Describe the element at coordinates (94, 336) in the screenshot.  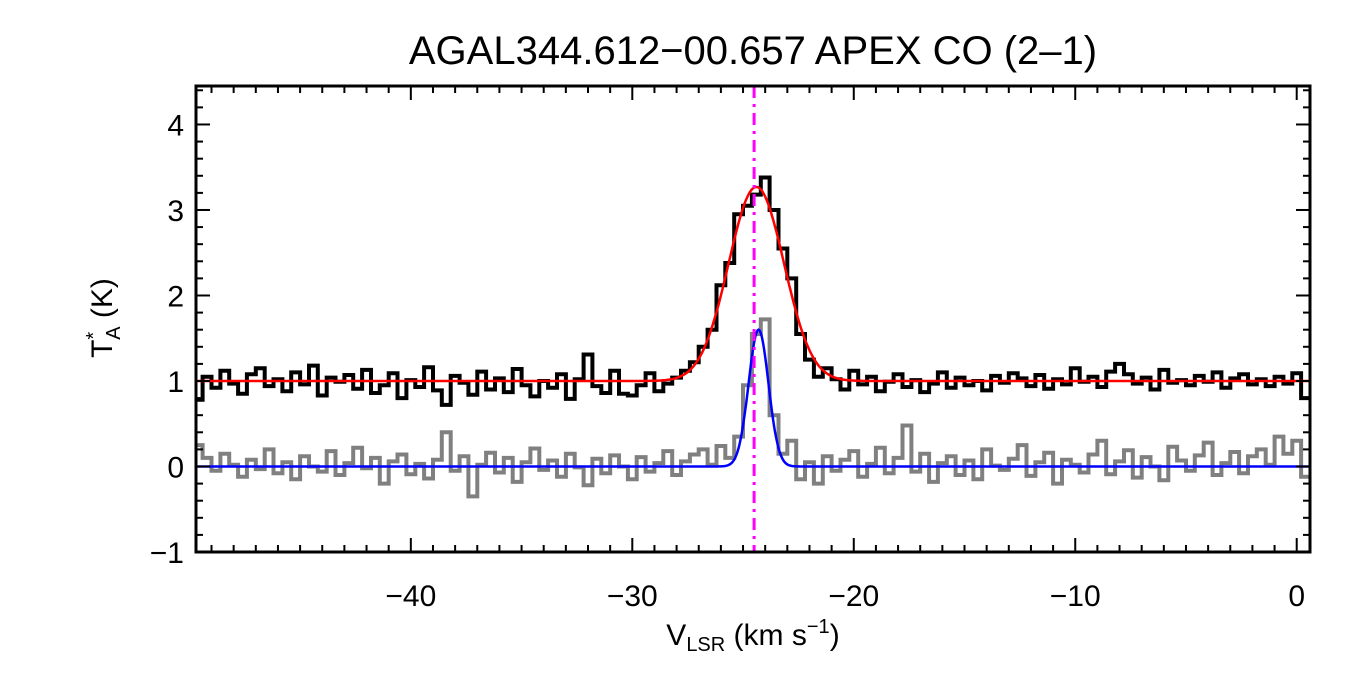
I see `y-label-sup: *` at that location.